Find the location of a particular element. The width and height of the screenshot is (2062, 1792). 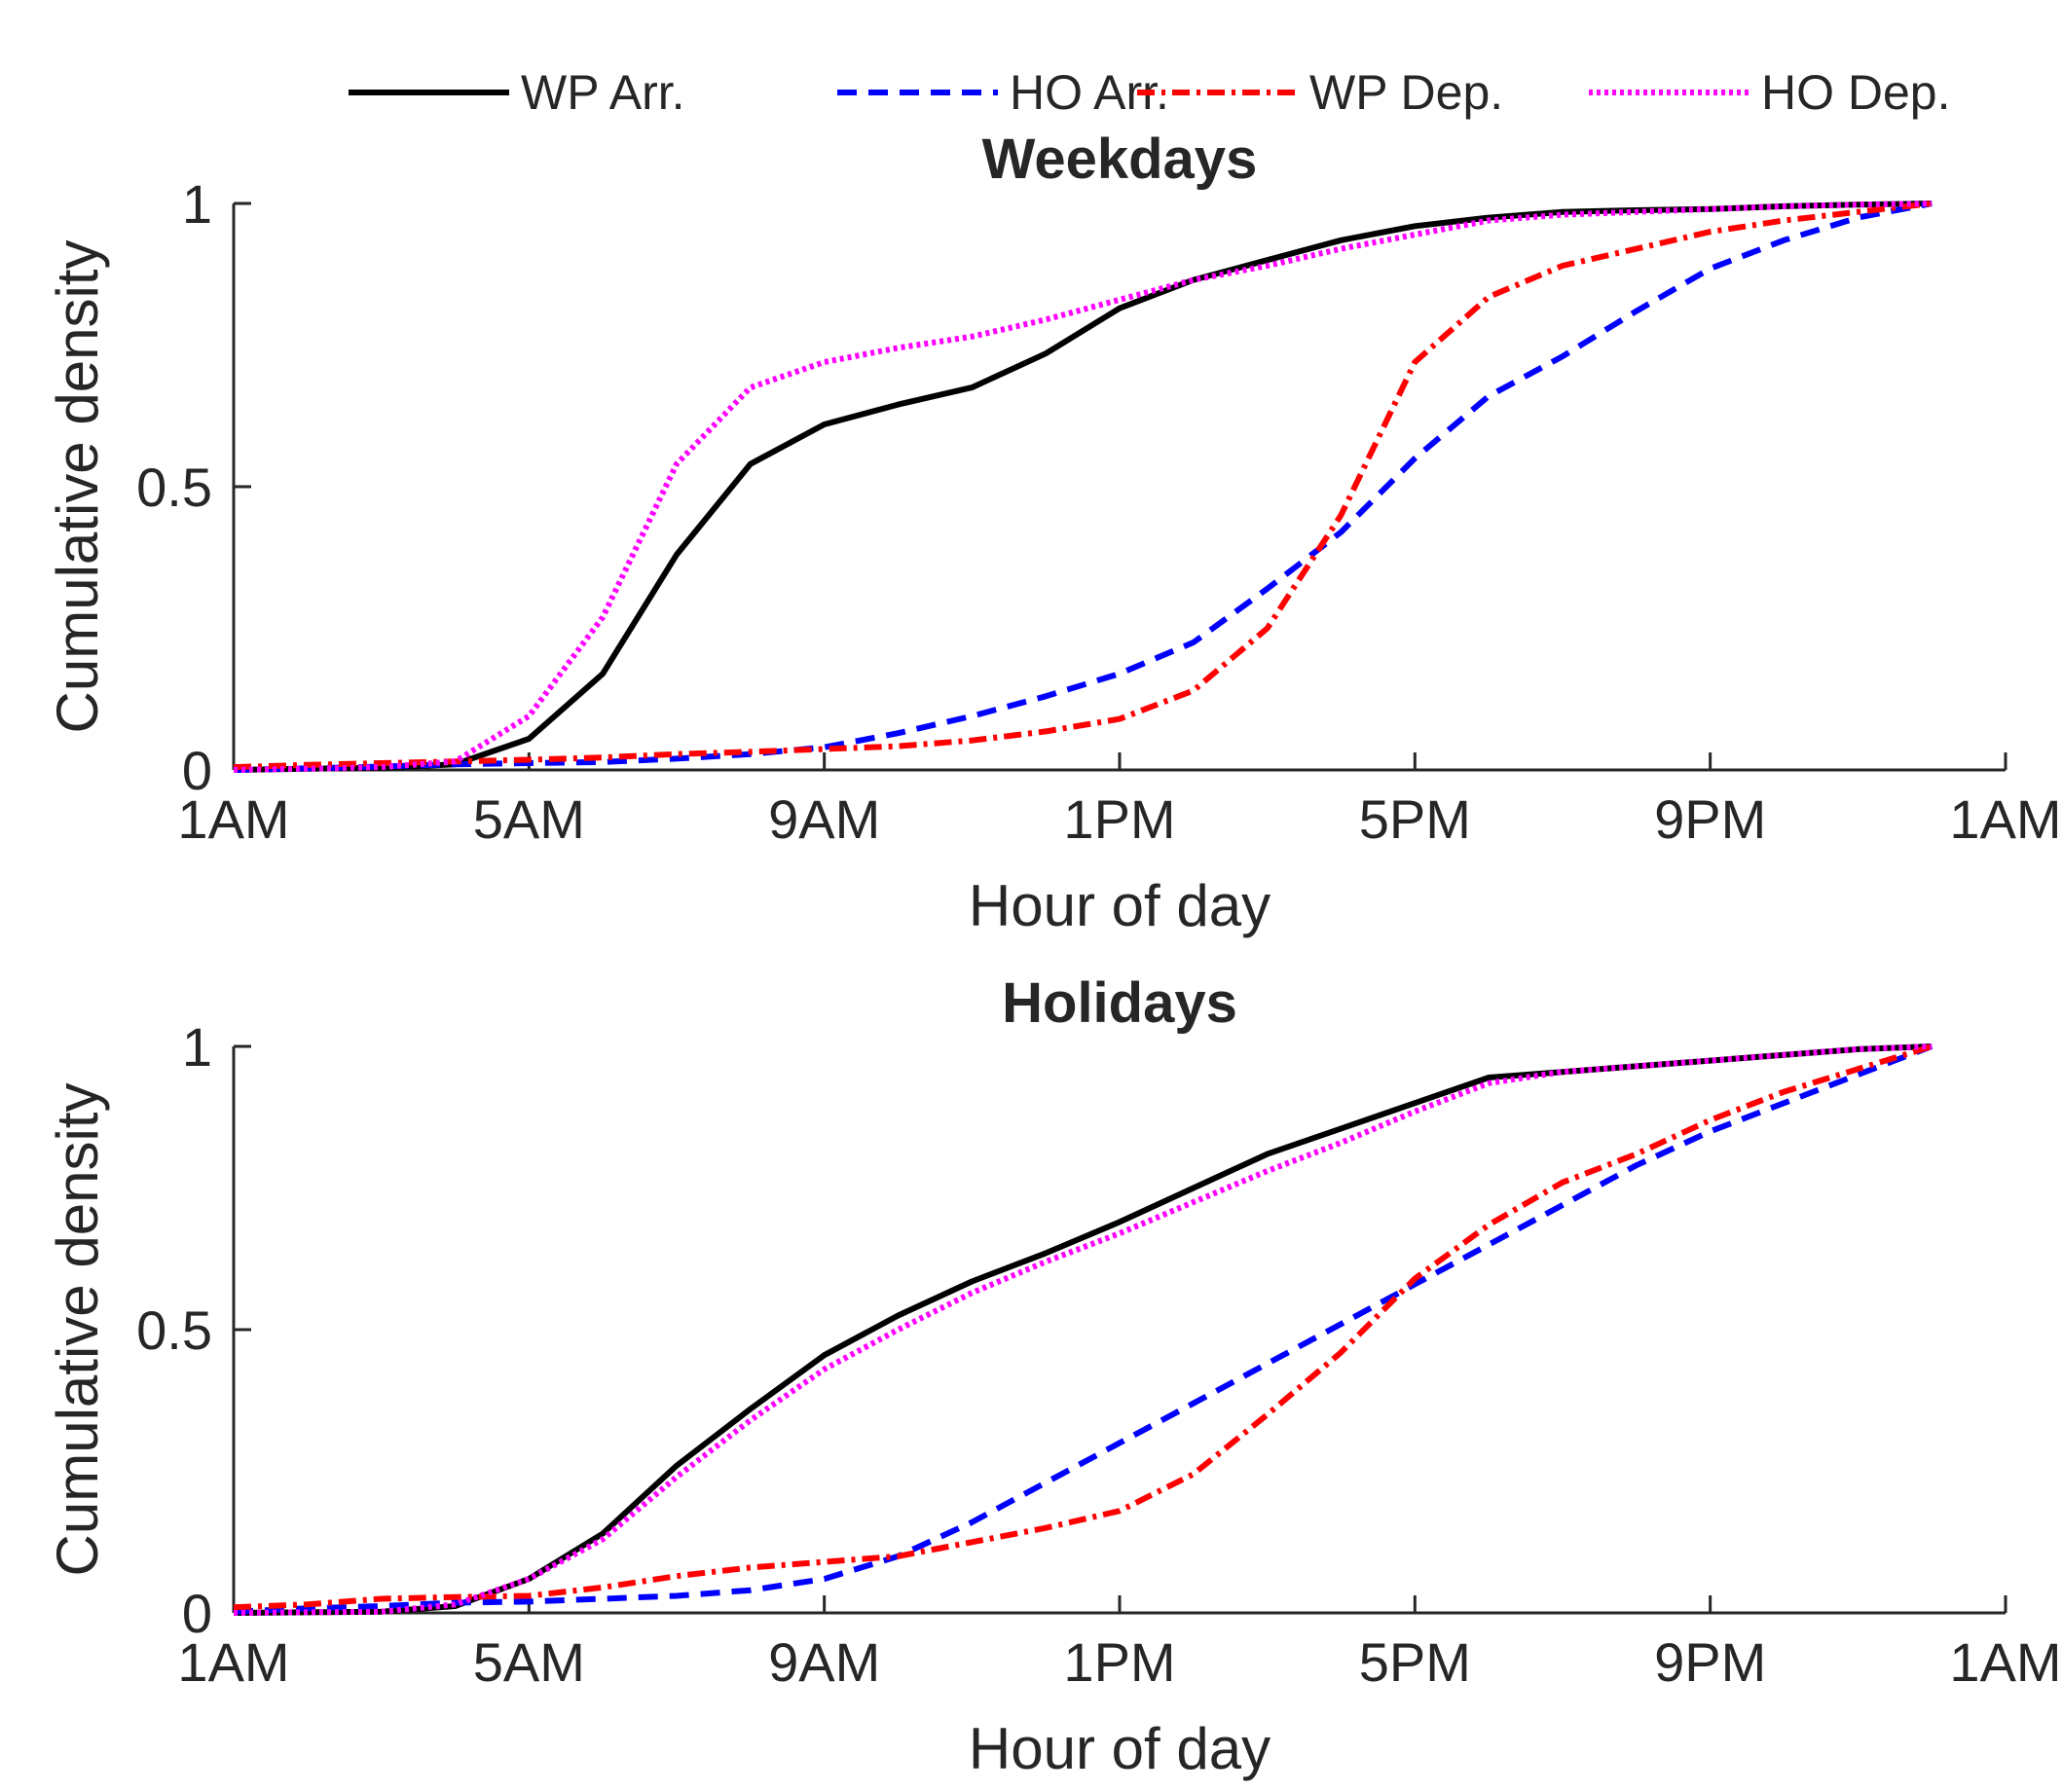

chart-title: Holidays is located at coordinates (1119, 1003).